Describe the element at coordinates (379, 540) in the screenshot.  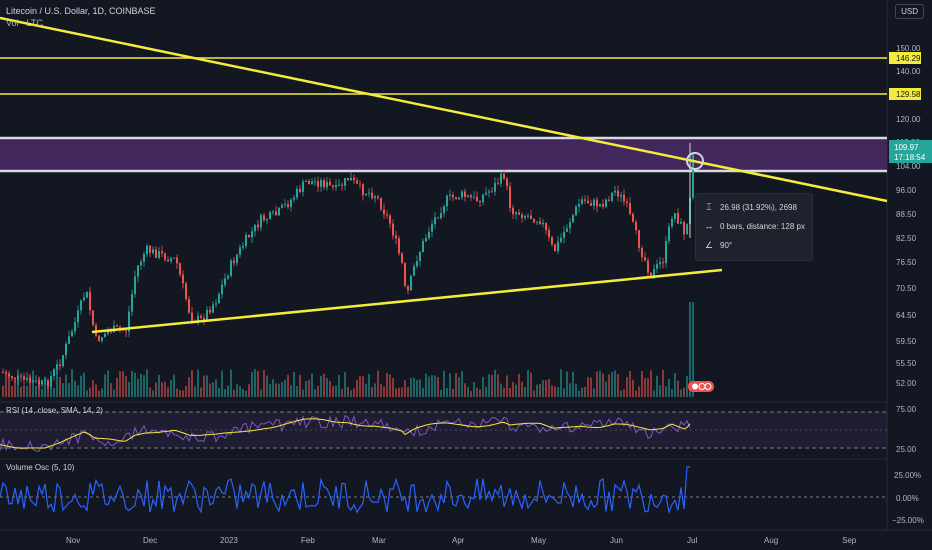
I see `time-tick: Mar` at that location.